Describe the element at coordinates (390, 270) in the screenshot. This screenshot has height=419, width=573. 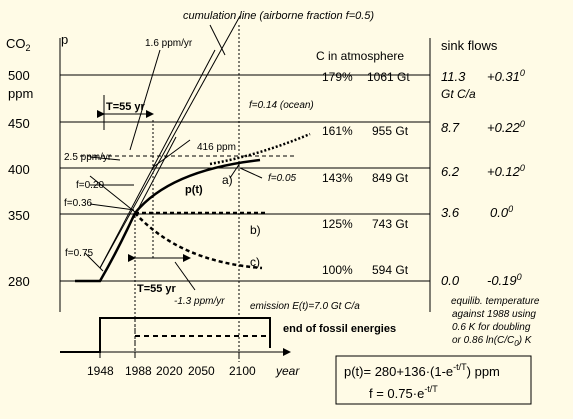
I see `atm-gt-4: 594 Gt` at that location.